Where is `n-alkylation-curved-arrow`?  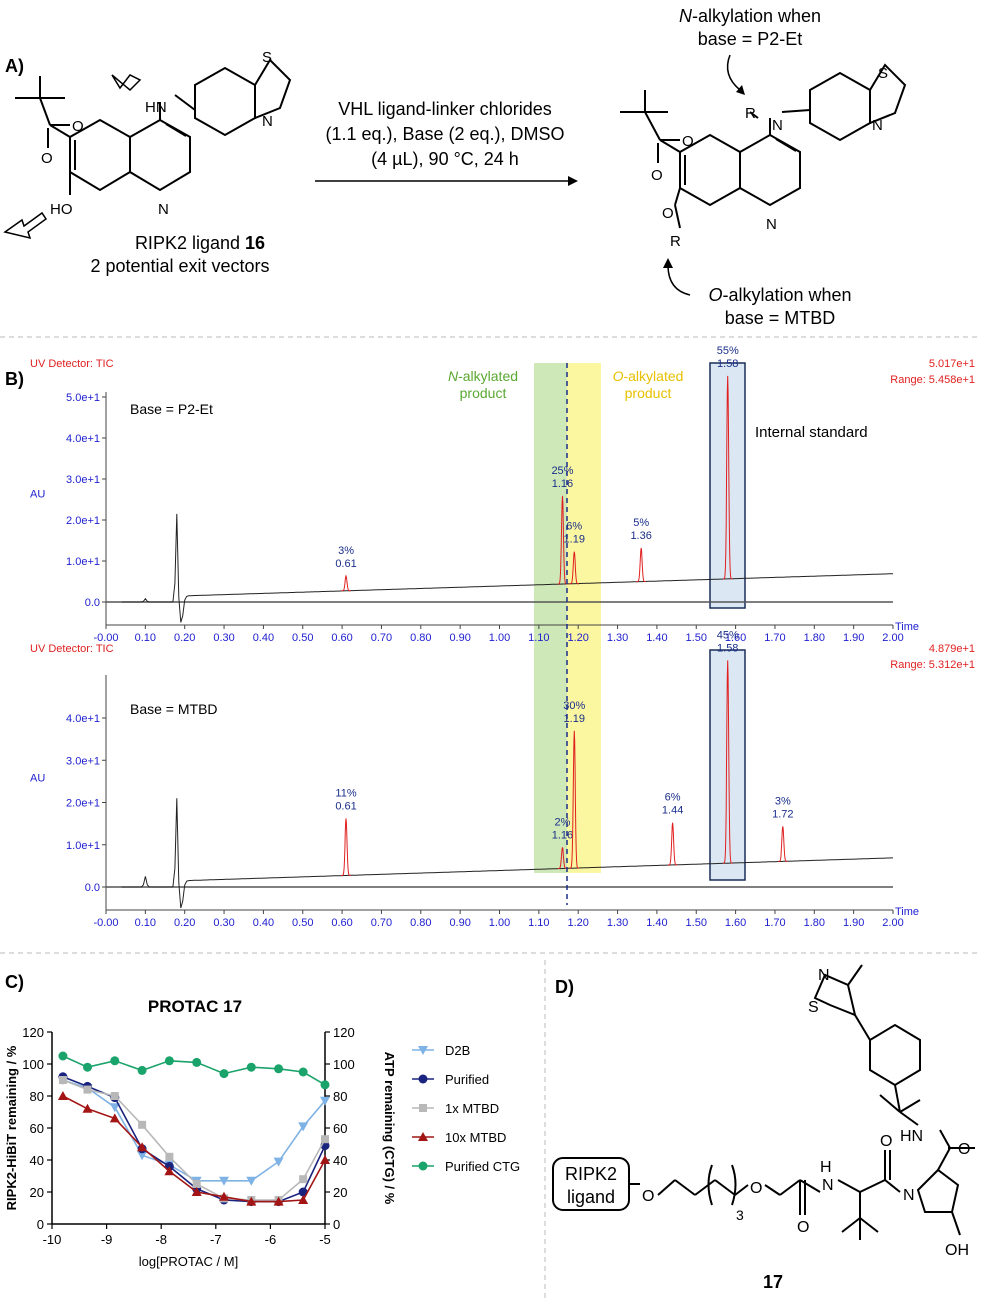
n-alkylation-curved-arrow is located at coordinates (733, 72).